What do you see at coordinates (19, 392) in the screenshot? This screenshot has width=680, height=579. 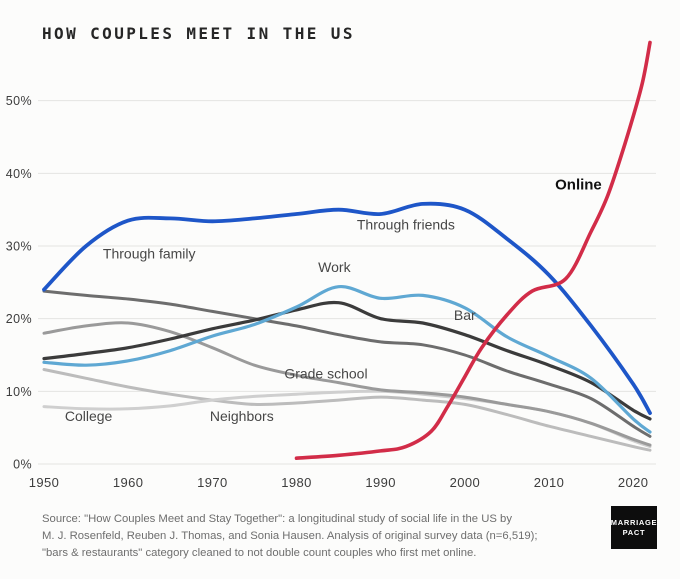 I see `y-tick-label: 10%` at bounding box center [19, 392].